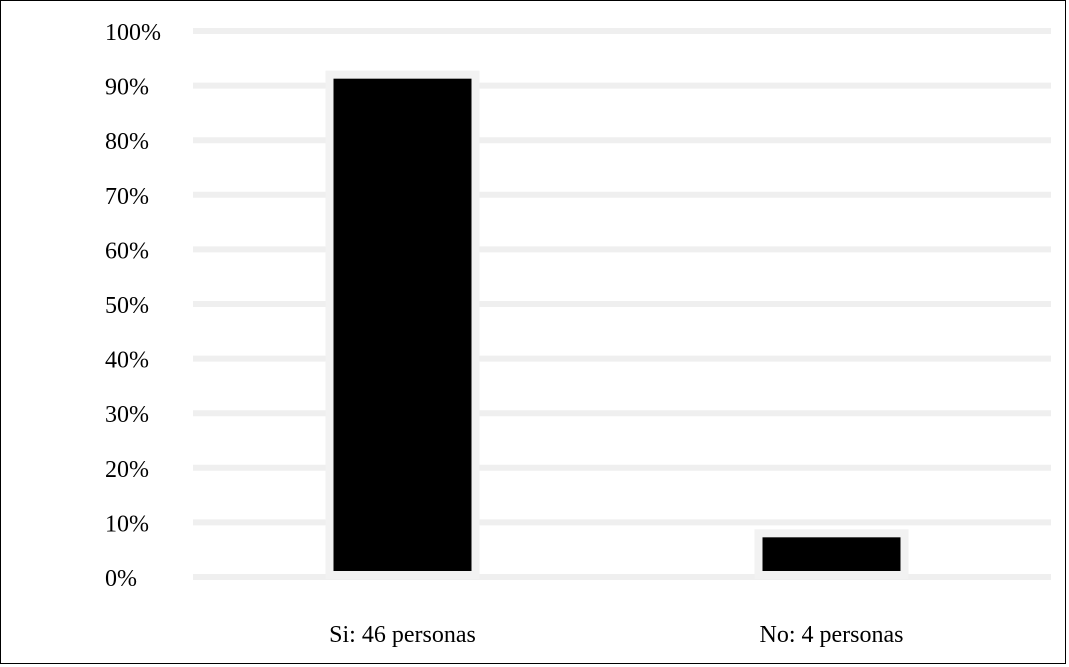 The height and width of the screenshot is (667, 1069). What do you see at coordinates (127, 524) in the screenshot?
I see `y-tick-label: 10%` at bounding box center [127, 524].